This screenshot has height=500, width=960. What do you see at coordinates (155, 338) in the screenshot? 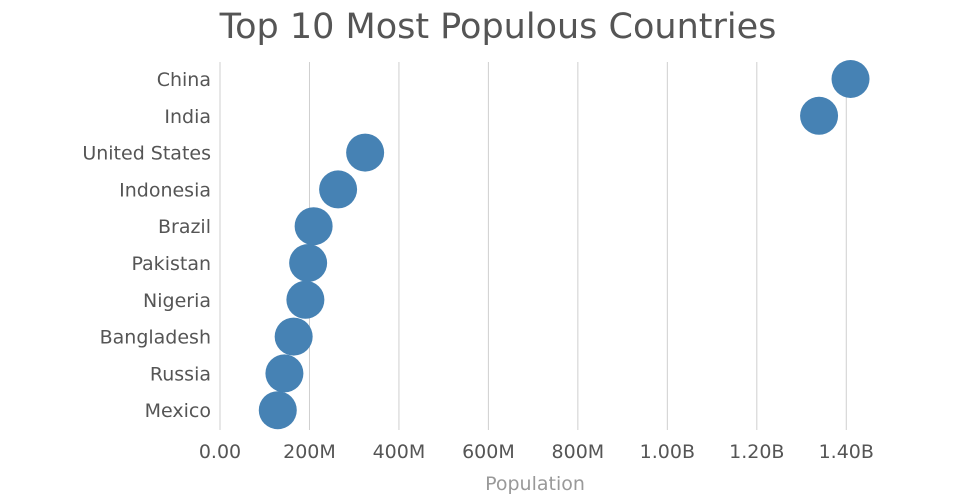
I see `category-label: Bangladesh` at bounding box center [155, 338].